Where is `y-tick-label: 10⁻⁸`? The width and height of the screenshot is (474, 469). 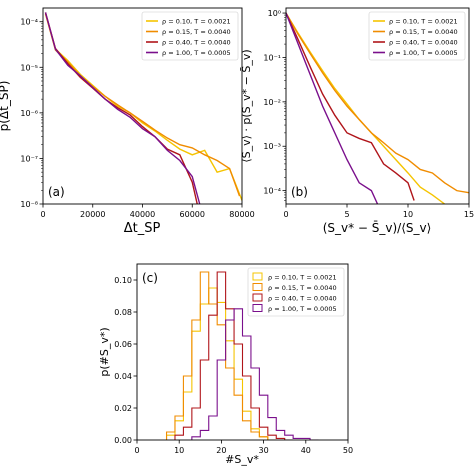 y-tick-label: 10⁻⁸ is located at coordinates (29, 204).